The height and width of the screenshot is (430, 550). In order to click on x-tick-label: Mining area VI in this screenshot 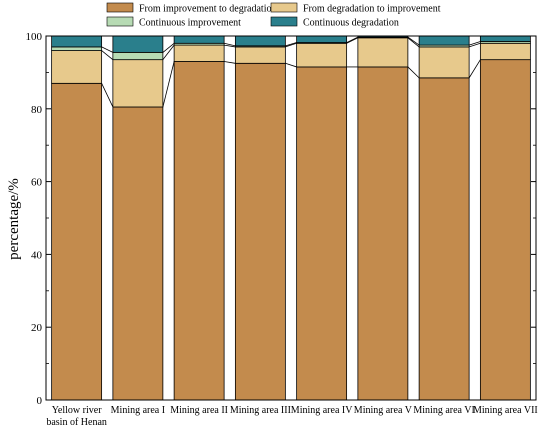, I will do `click(443, 410)`.